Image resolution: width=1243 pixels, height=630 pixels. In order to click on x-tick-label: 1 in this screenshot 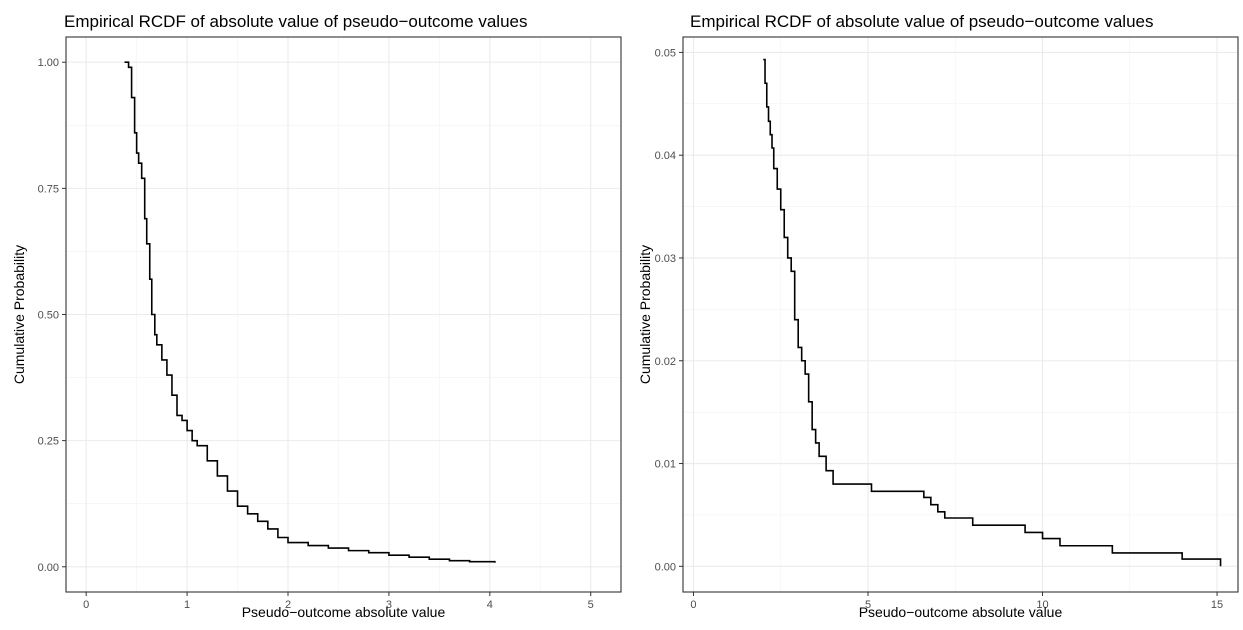, I will do `click(187, 605)`.